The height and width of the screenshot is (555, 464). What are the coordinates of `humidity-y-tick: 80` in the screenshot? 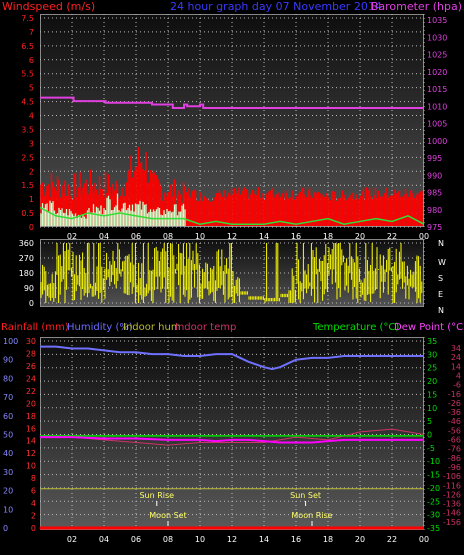 It's located at (8, 378).